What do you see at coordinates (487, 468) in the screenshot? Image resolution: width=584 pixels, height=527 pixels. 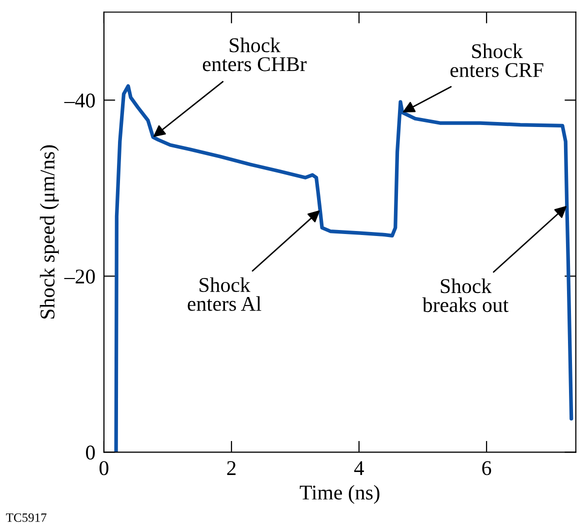 I see `x-tick-label: 6` at bounding box center [487, 468].